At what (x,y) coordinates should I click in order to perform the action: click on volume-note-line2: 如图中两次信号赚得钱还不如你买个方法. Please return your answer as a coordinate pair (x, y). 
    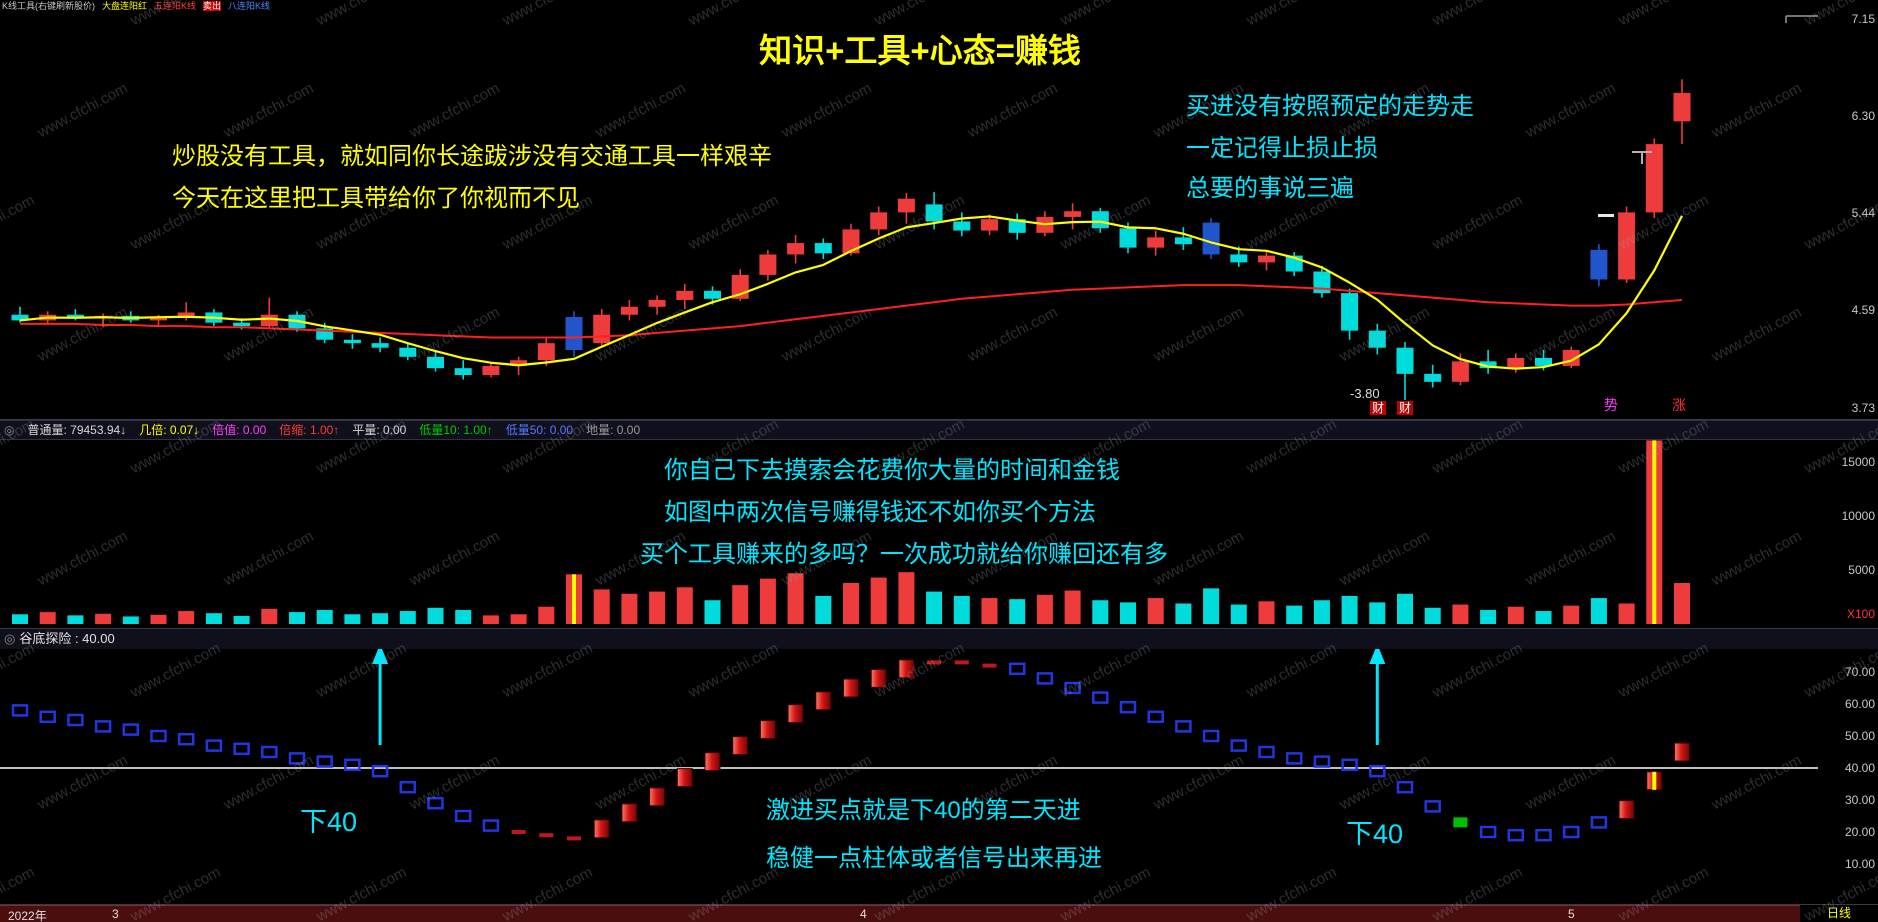
    Looking at the image, I should click on (880, 512).